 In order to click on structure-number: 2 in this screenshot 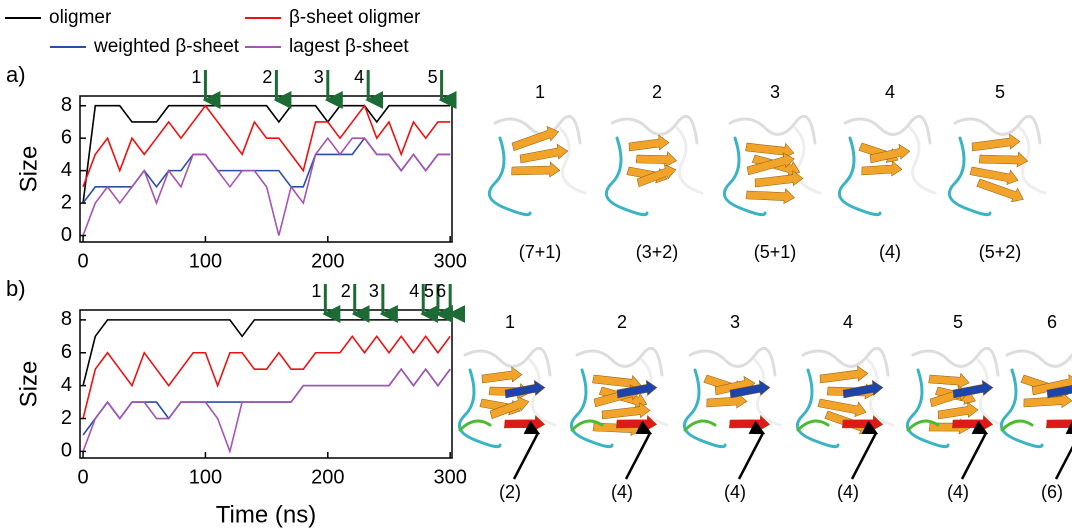, I will do `click(657, 92)`.